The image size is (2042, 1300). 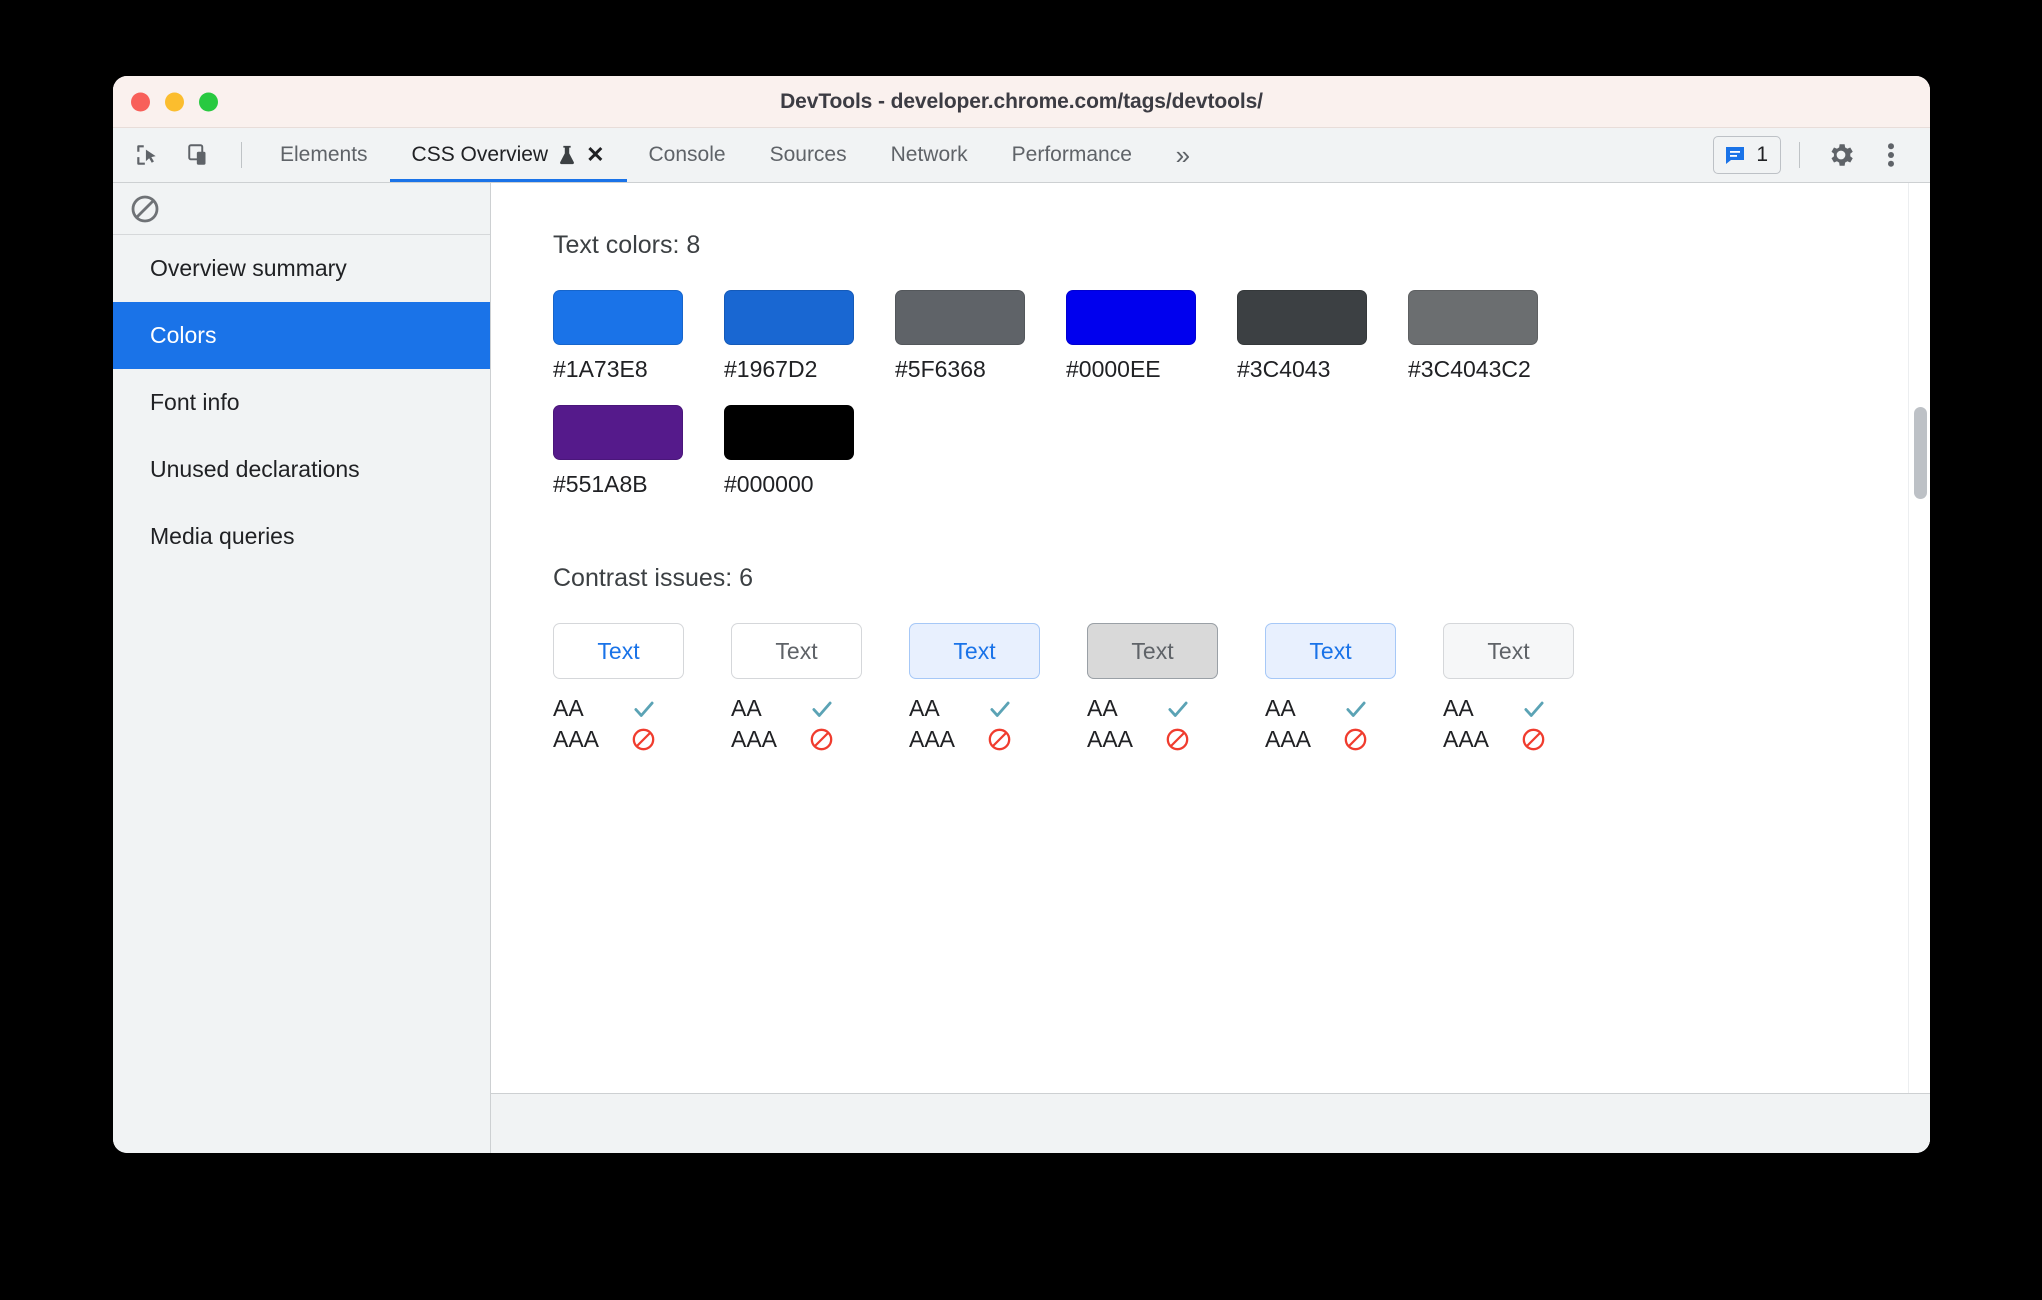 I want to click on close-tab-icon: ✕, so click(x=595, y=154).